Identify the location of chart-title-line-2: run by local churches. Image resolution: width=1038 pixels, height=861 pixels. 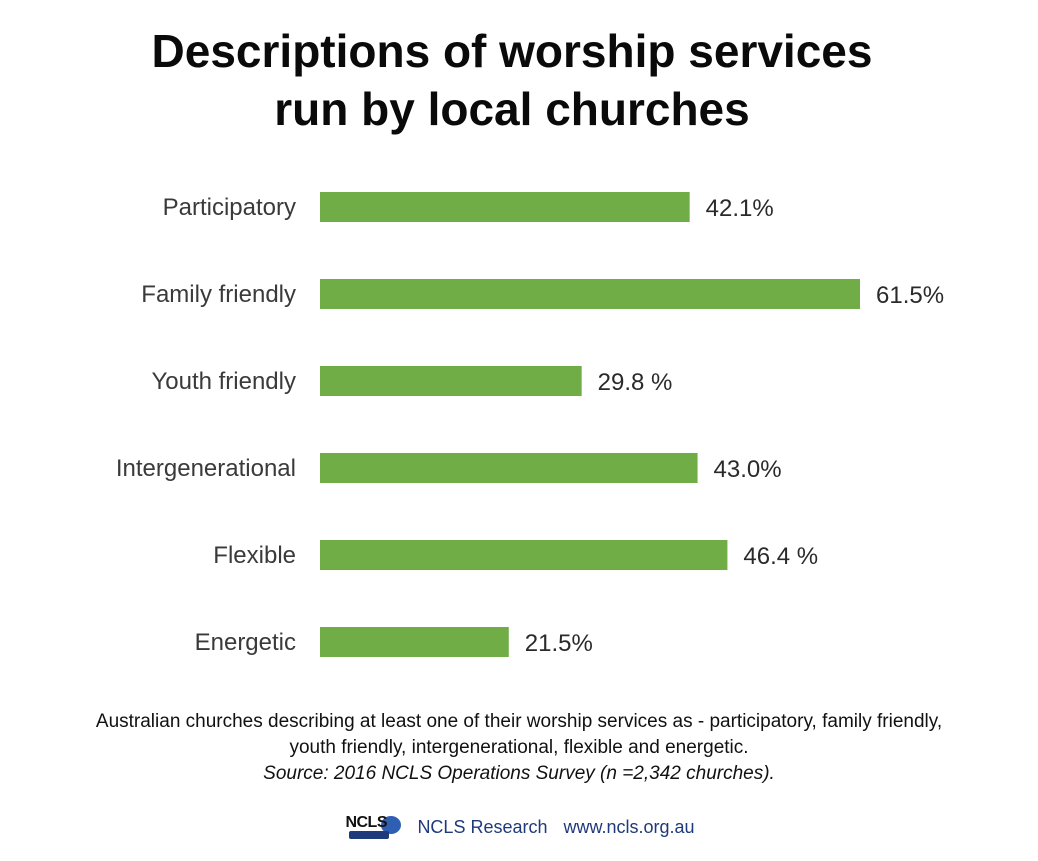
(512, 109).